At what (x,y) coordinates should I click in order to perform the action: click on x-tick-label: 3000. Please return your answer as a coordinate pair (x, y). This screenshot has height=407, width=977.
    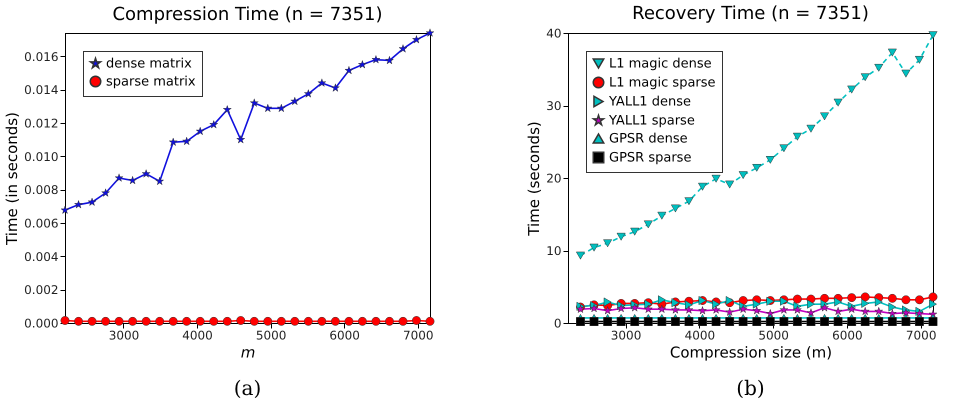
    Looking at the image, I should click on (626, 335).